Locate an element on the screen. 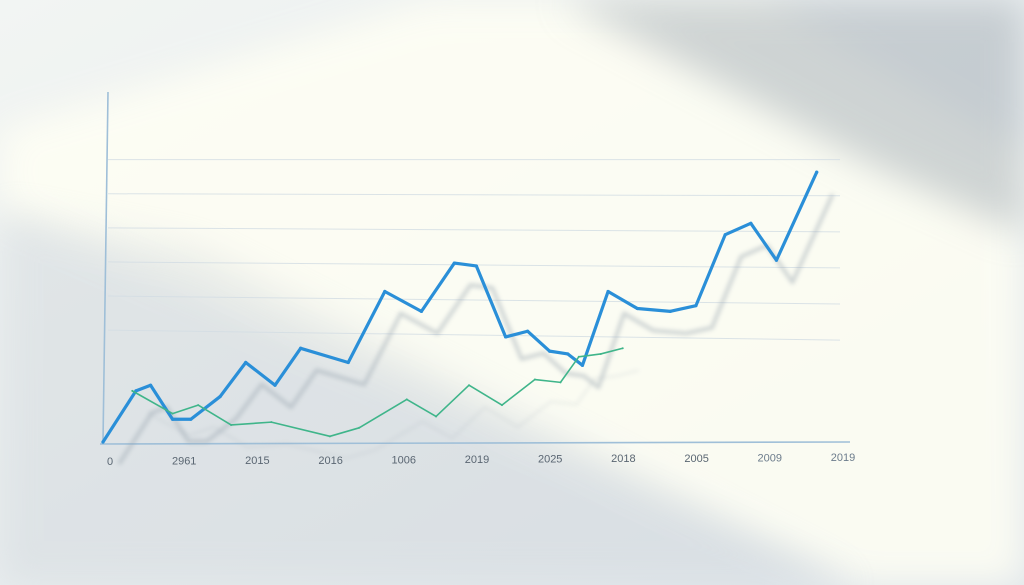 The height and width of the screenshot is (585, 1024). x-axis is located at coordinates (475, 443).